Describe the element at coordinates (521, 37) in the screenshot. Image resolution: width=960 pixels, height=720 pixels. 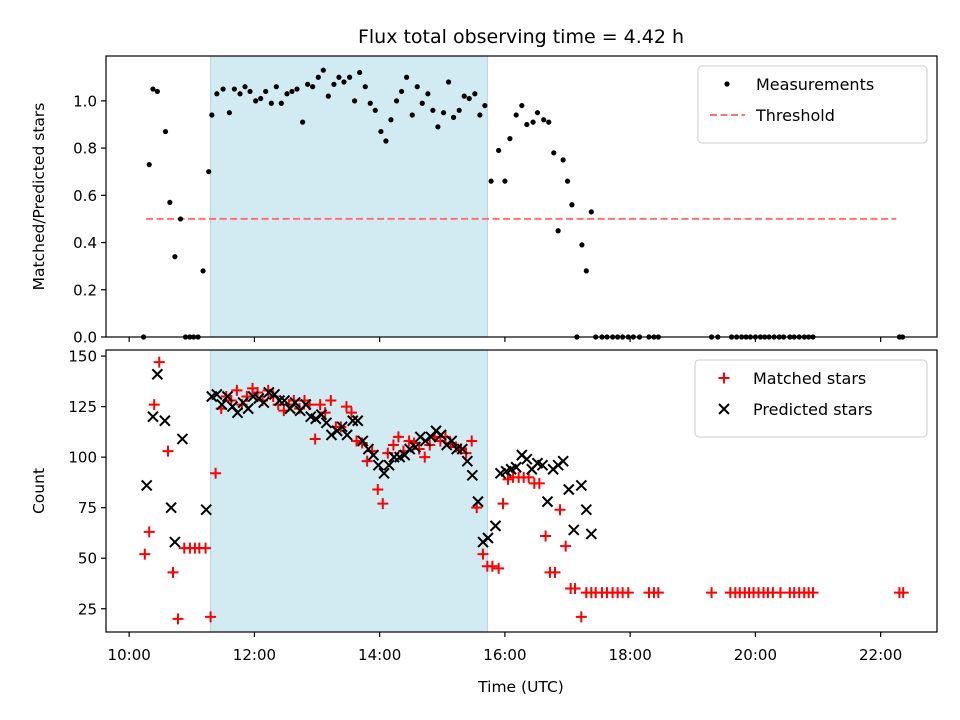
I see `chart-title: Flux total observing time = 4.42 h` at that location.